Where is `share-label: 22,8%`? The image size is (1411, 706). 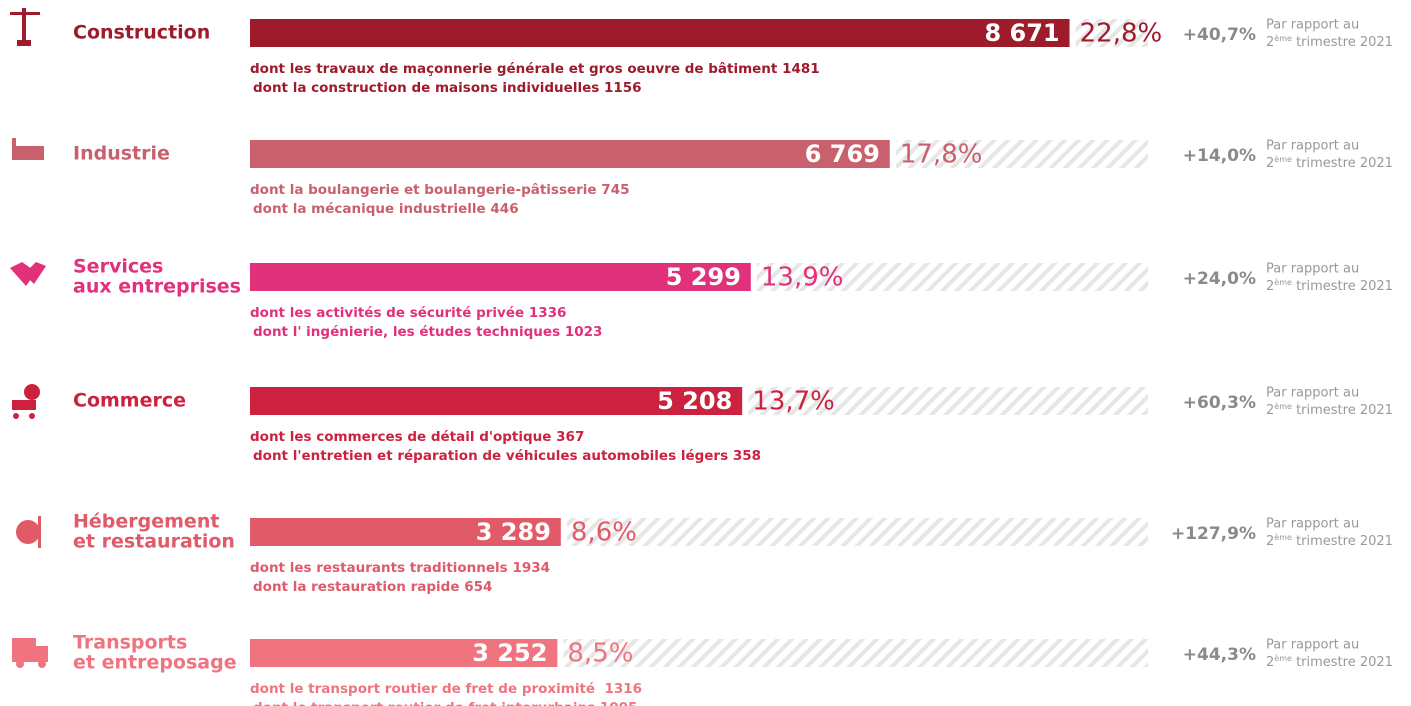 share-label: 22,8% is located at coordinates (1121, 34).